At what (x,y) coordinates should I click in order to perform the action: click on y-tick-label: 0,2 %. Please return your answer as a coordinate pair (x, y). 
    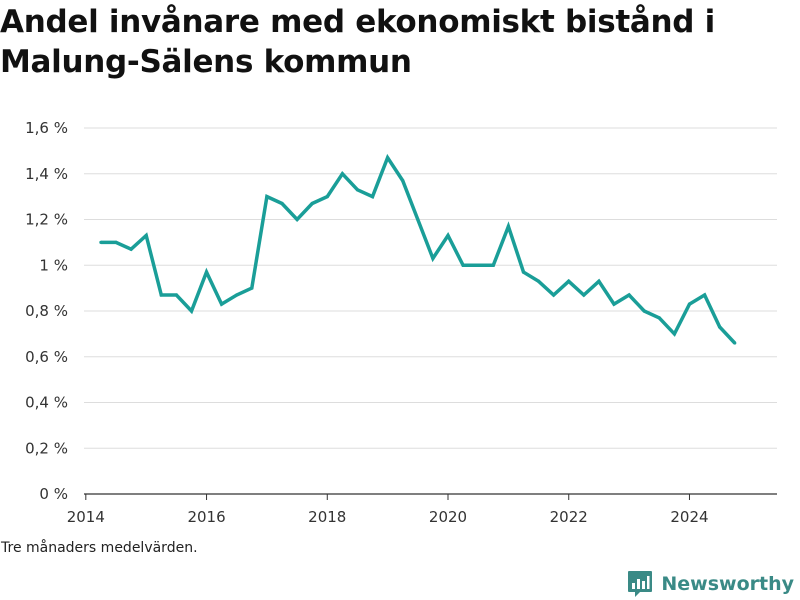
    Looking at the image, I should click on (46, 448).